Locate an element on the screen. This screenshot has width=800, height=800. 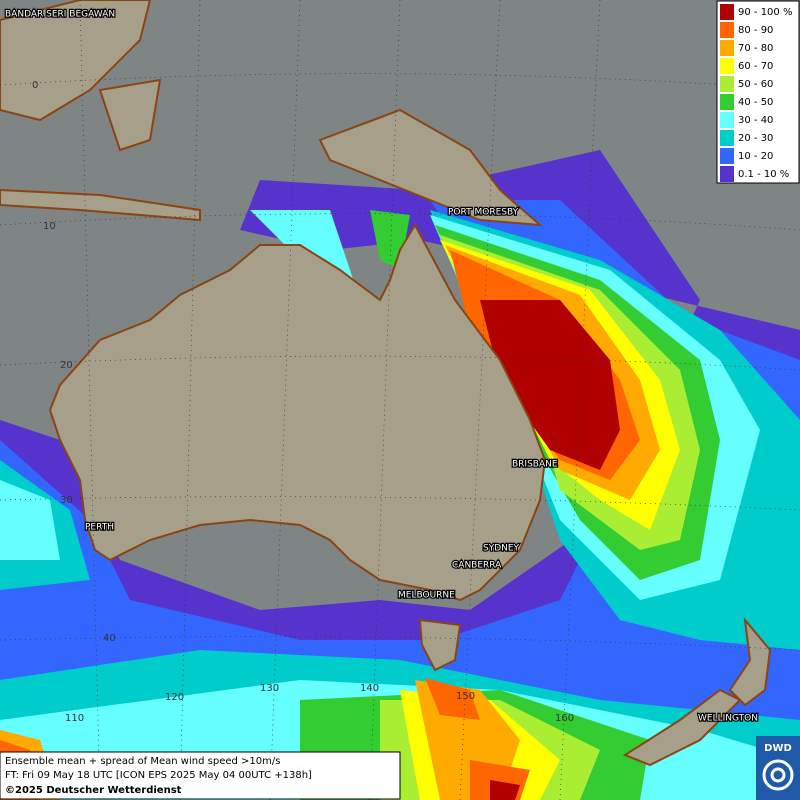
place-label: MELBOURNE is located at coordinates (426, 596).